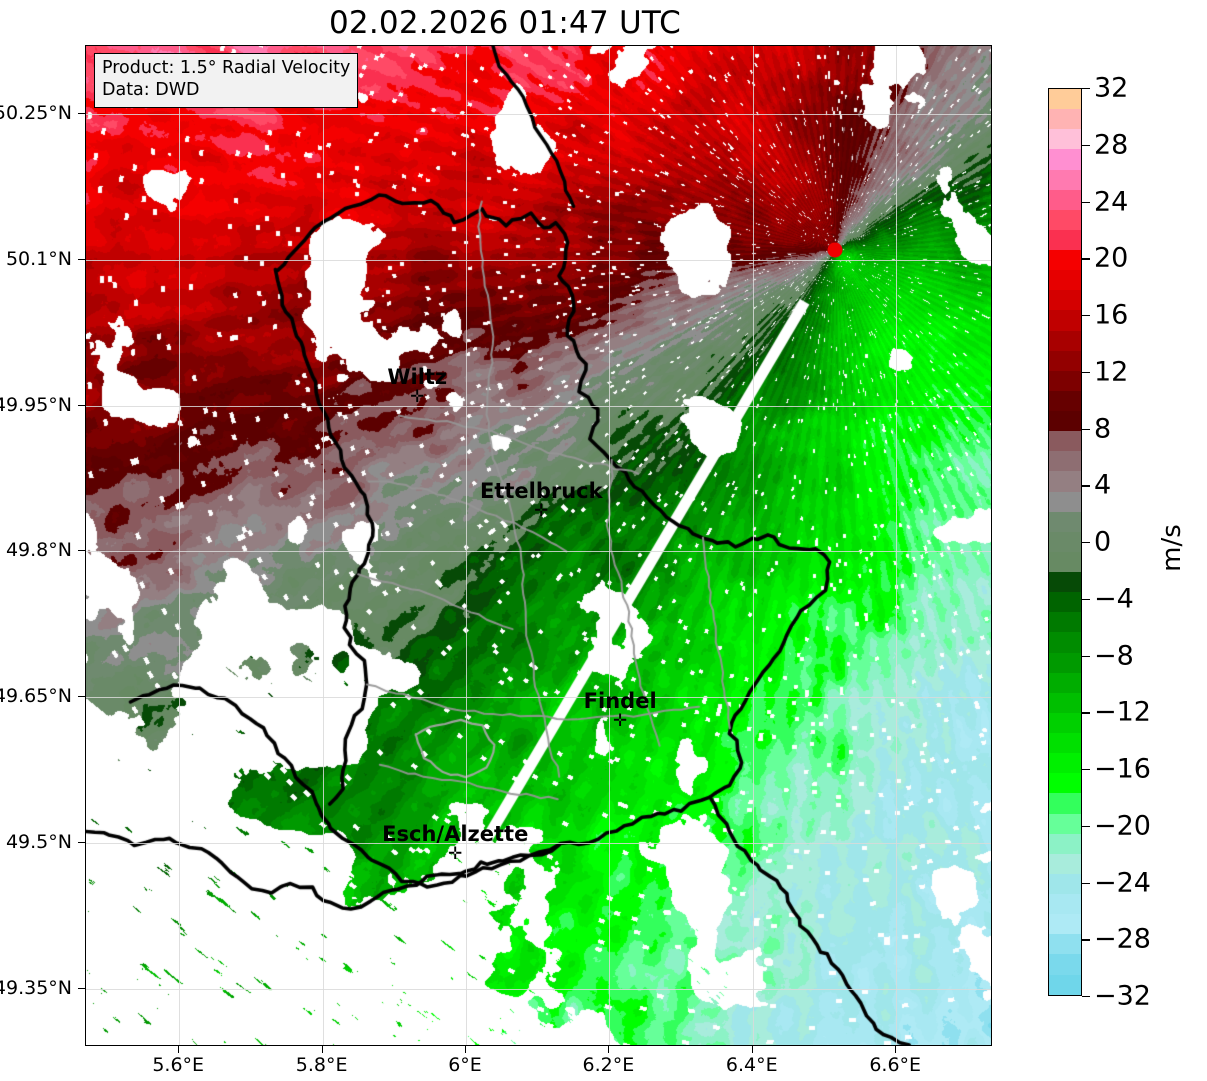  What do you see at coordinates (455, 833) in the screenshot?
I see `city-name: Esch/Alzette` at bounding box center [455, 833].